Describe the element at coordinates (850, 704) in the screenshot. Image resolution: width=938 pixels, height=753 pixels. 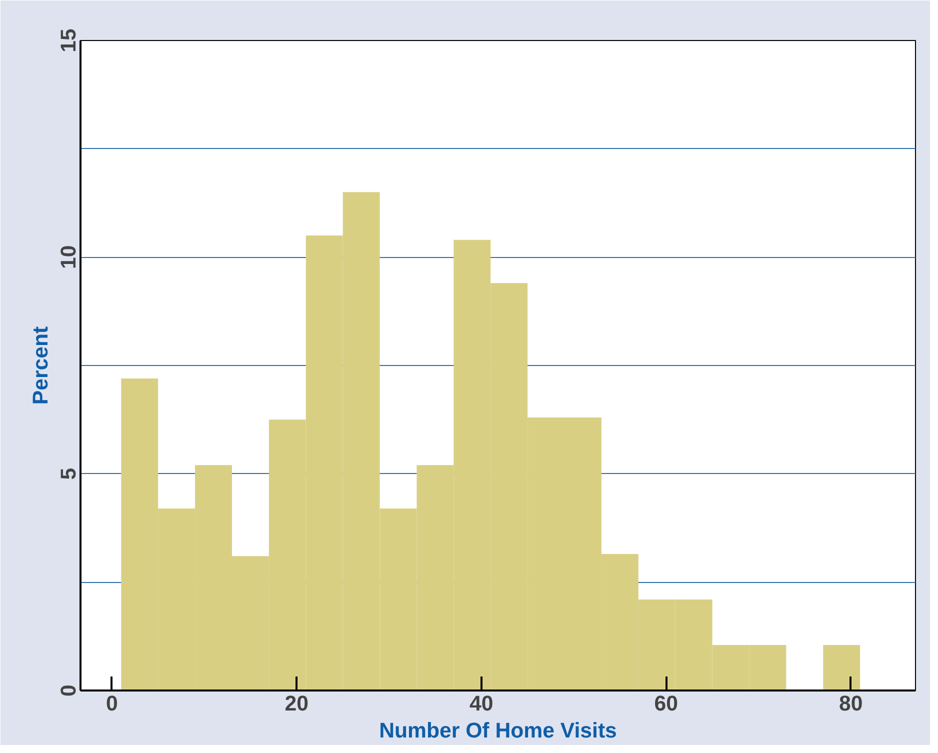
I see `x-tick-label: 80` at that location.